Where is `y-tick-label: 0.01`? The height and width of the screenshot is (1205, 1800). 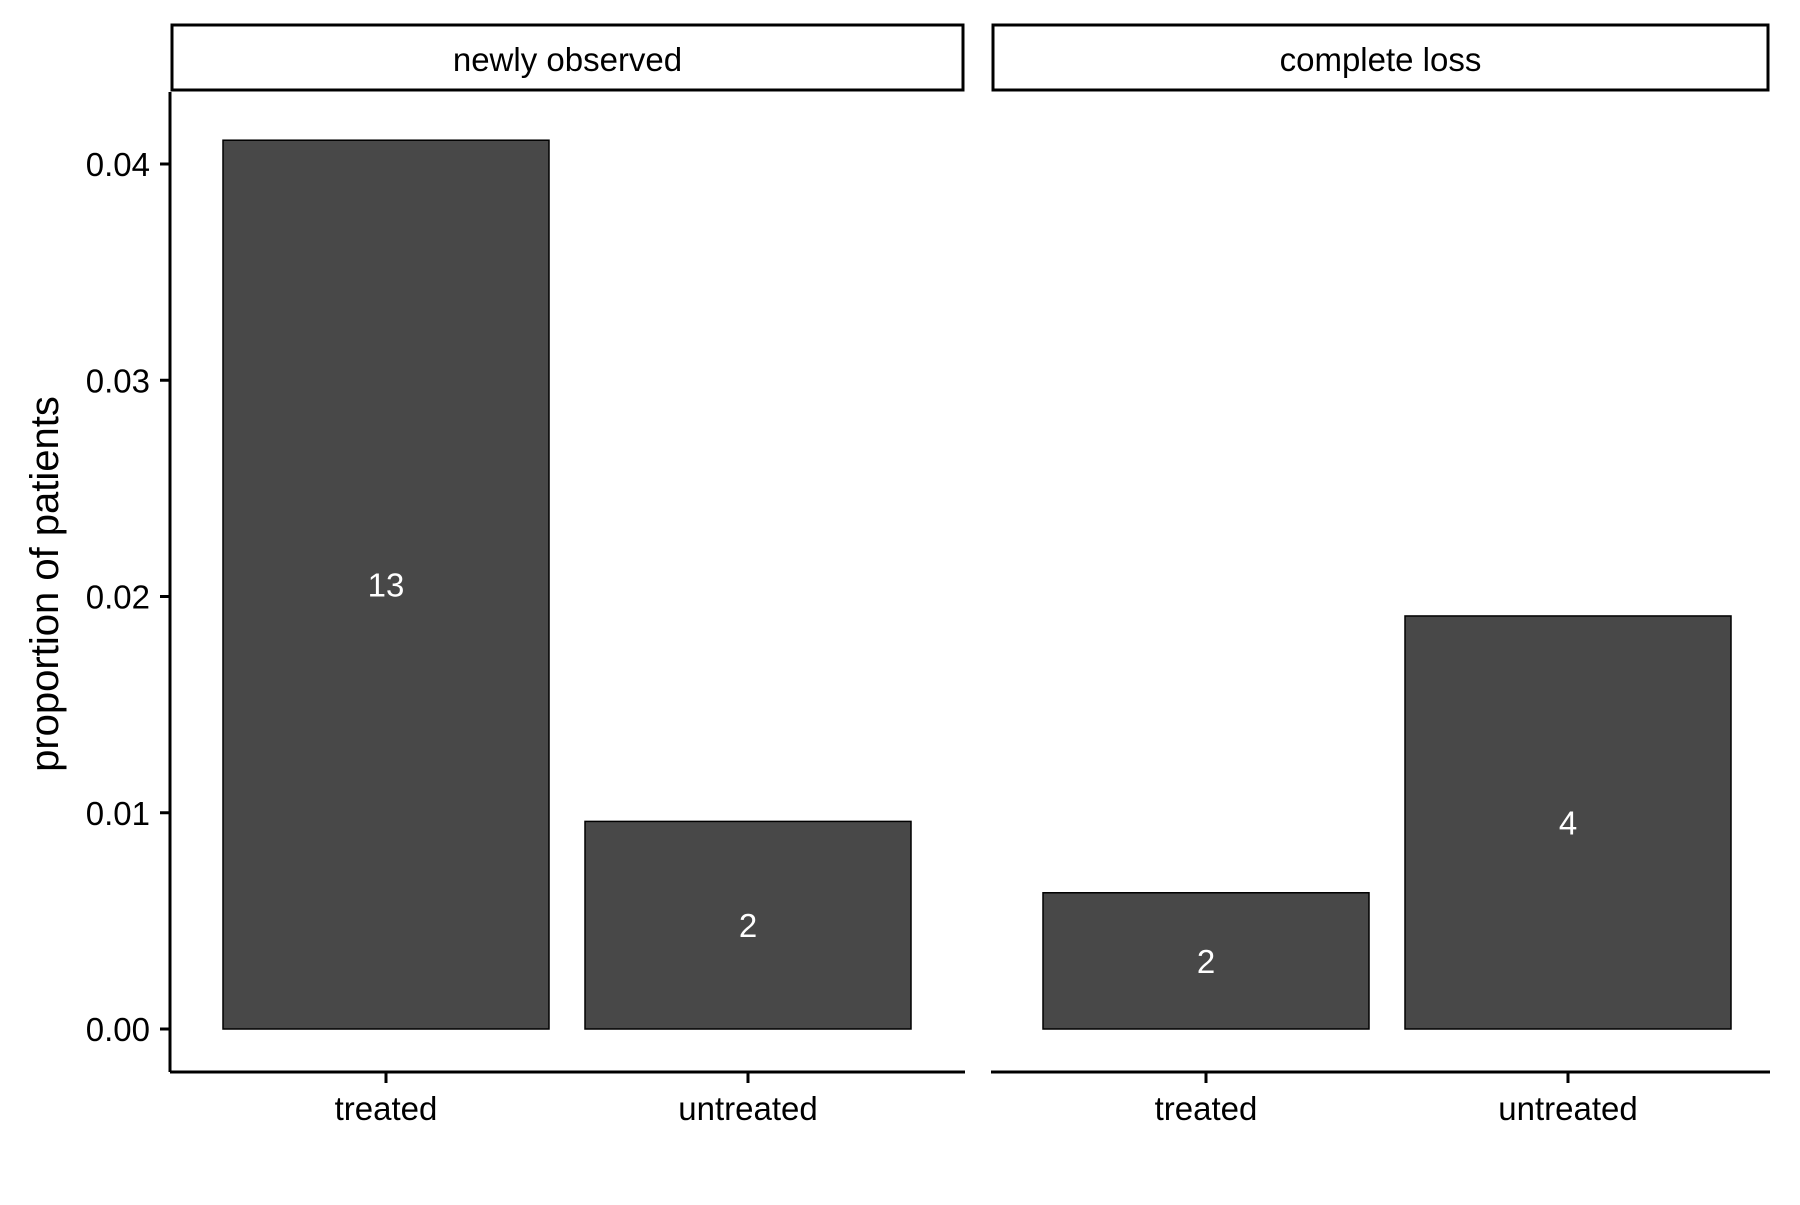 y-tick-label: 0.01 is located at coordinates (118, 813).